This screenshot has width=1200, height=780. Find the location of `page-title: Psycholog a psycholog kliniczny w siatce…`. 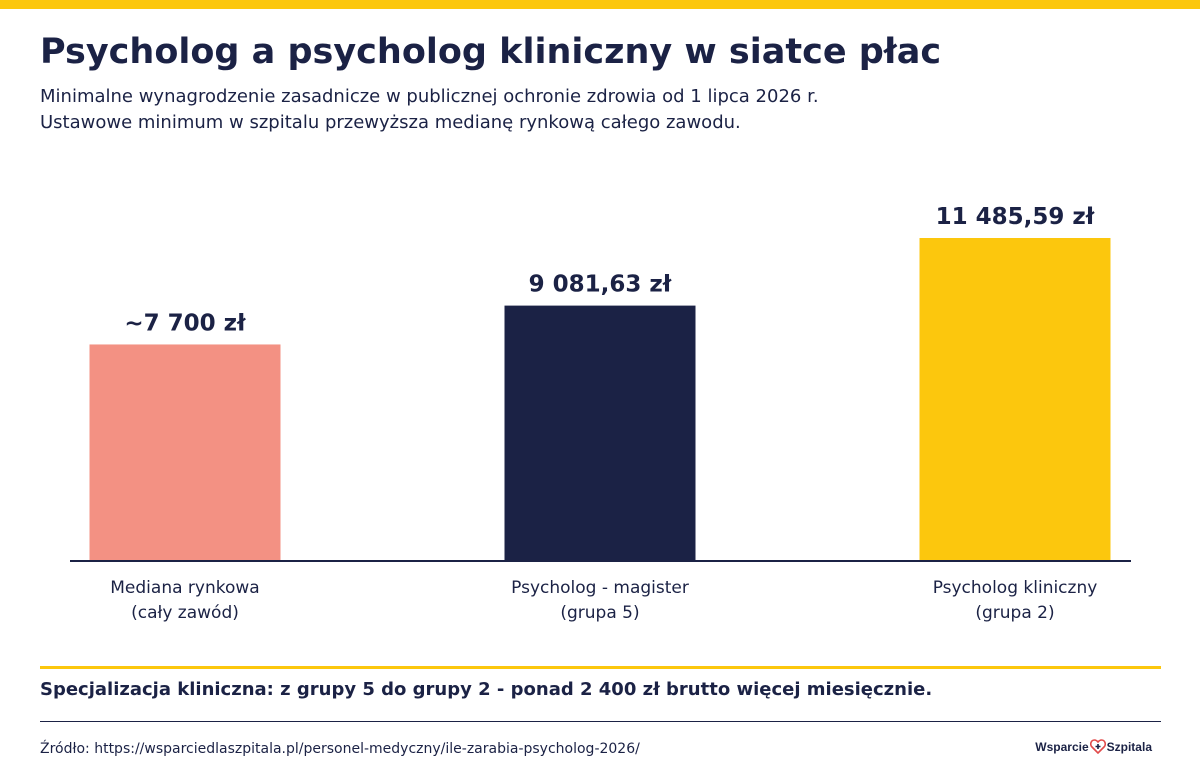

page-title: Psycholog a psycholog kliniczny w siatce… is located at coordinates (491, 52).